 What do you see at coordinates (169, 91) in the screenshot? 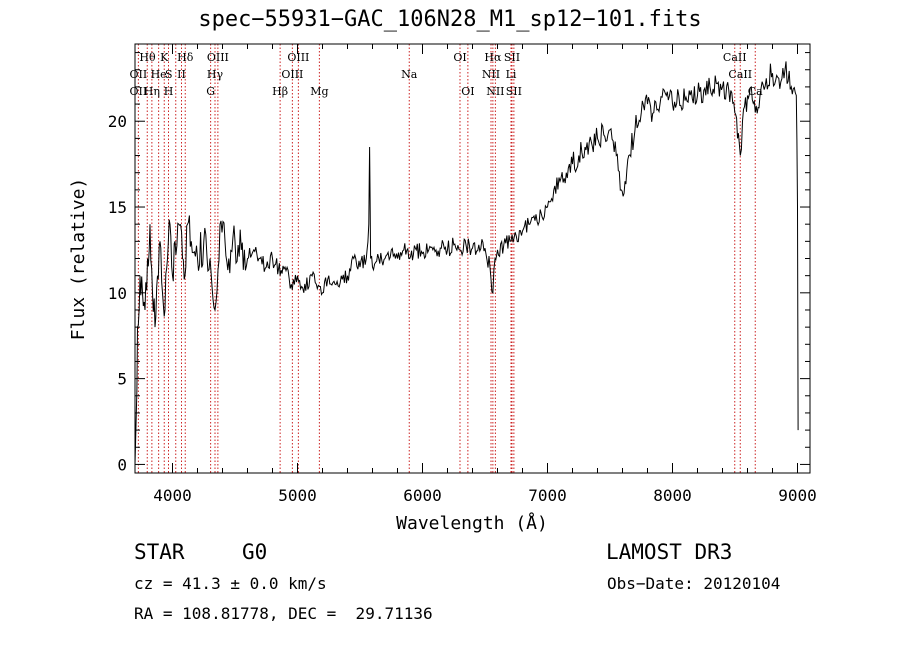
I see `marker-label: H` at bounding box center [169, 91].